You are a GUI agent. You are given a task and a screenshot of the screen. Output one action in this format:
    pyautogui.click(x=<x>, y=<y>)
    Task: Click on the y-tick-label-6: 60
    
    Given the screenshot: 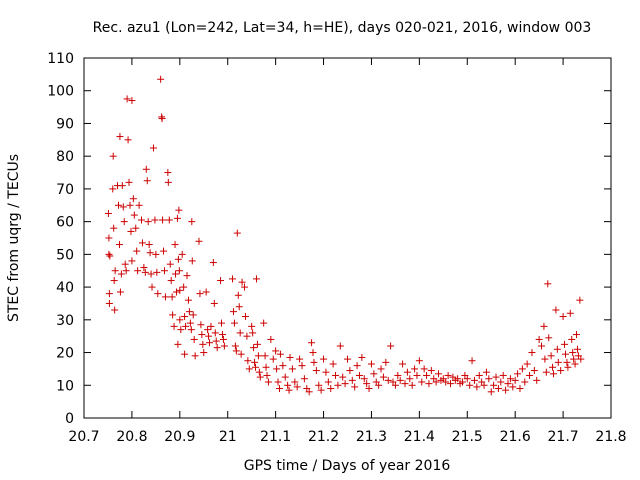 What is the action you would take?
    pyautogui.click(x=65, y=223)
    